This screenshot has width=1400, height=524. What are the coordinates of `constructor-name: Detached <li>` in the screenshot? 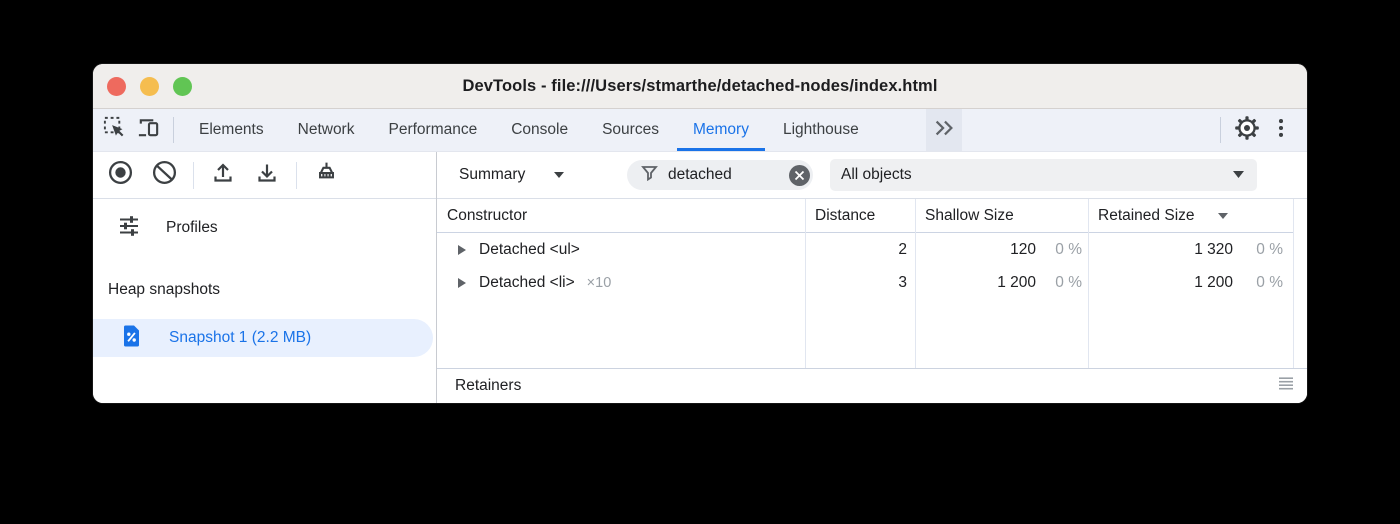 It's located at (527, 282).